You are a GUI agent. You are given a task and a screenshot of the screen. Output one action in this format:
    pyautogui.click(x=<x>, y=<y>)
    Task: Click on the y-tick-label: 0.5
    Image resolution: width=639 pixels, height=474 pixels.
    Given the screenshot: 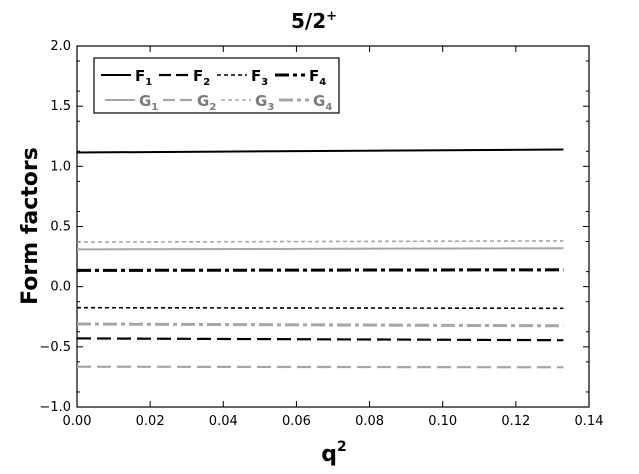 What is the action you would take?
    pyautogui.click(x=60, y=227)
    